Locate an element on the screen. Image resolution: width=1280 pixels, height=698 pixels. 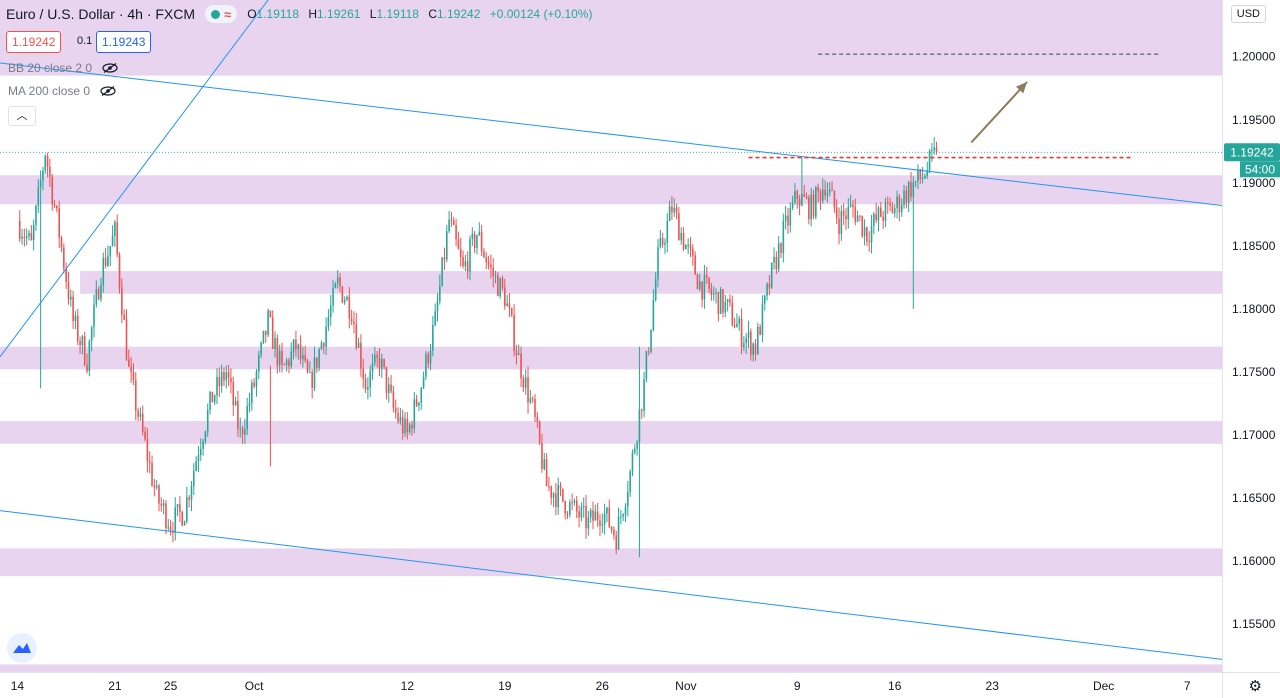
currency-selector: USD is located at coordinates (1248, 14).